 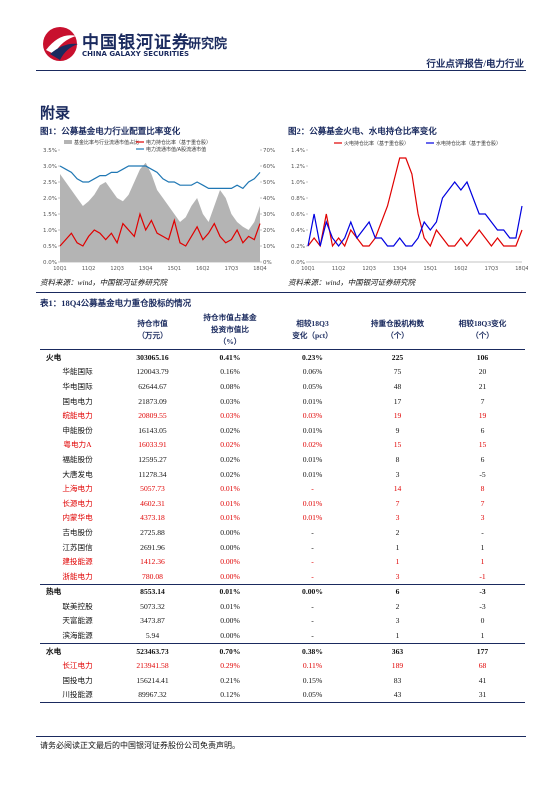 I want to click on y-tick-label: 0.6%, so click(x=298, y=215).